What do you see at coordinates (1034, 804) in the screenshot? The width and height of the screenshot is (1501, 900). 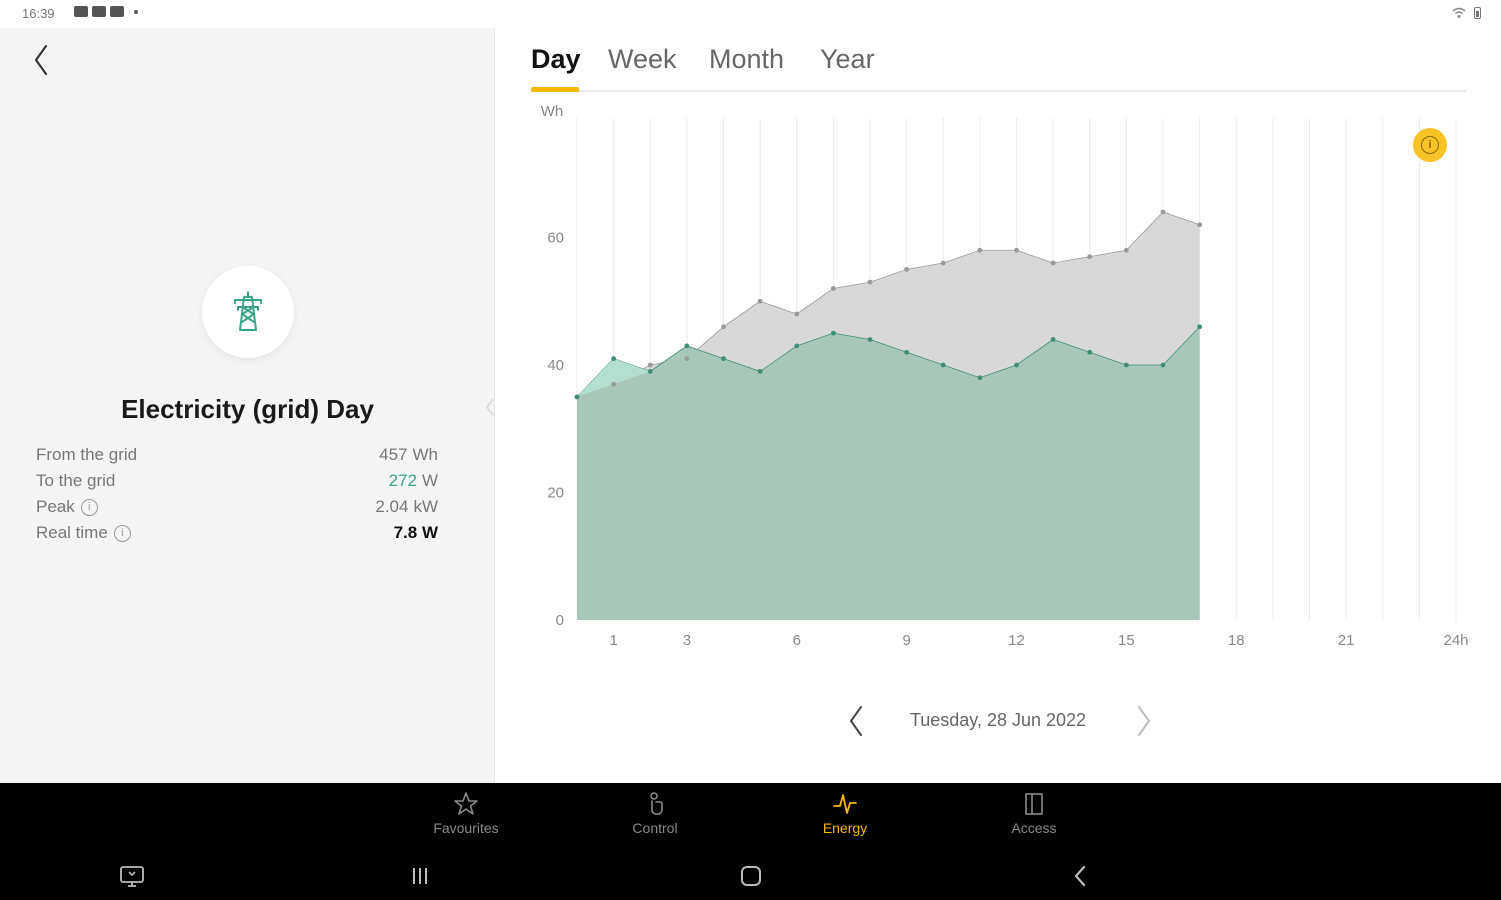 I see `door-icon` at bounding box center [1034, 804].